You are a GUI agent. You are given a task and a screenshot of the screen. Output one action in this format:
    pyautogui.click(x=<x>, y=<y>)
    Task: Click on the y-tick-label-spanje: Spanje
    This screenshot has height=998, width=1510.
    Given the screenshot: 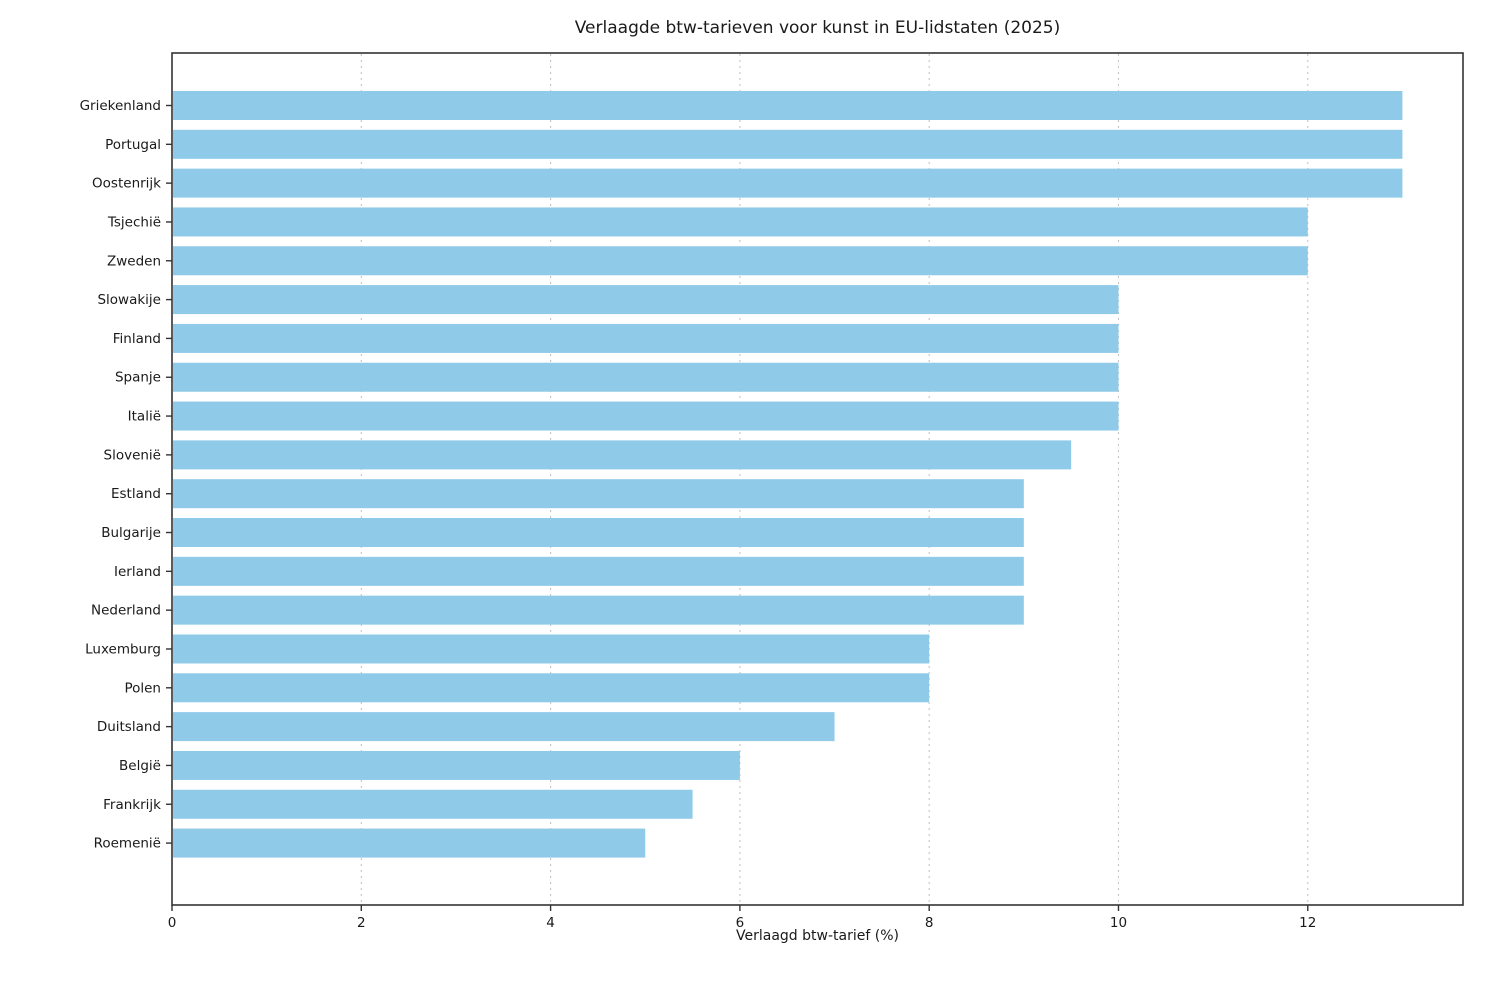 What is the action you would take?
    pyautogui.click(x=138, y=378)
    